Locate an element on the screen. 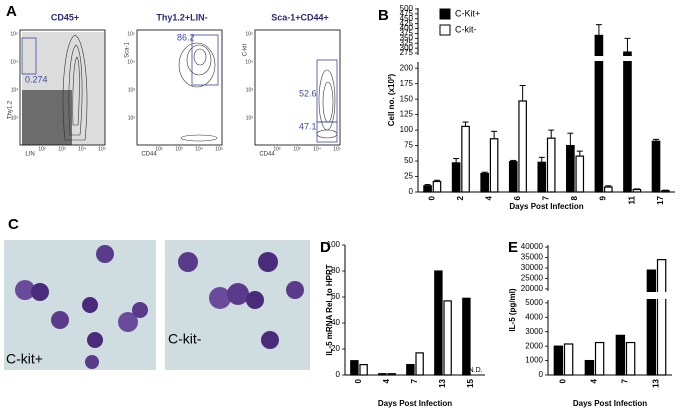  x-tick-label: 2 is located at coordinates (460, 197).